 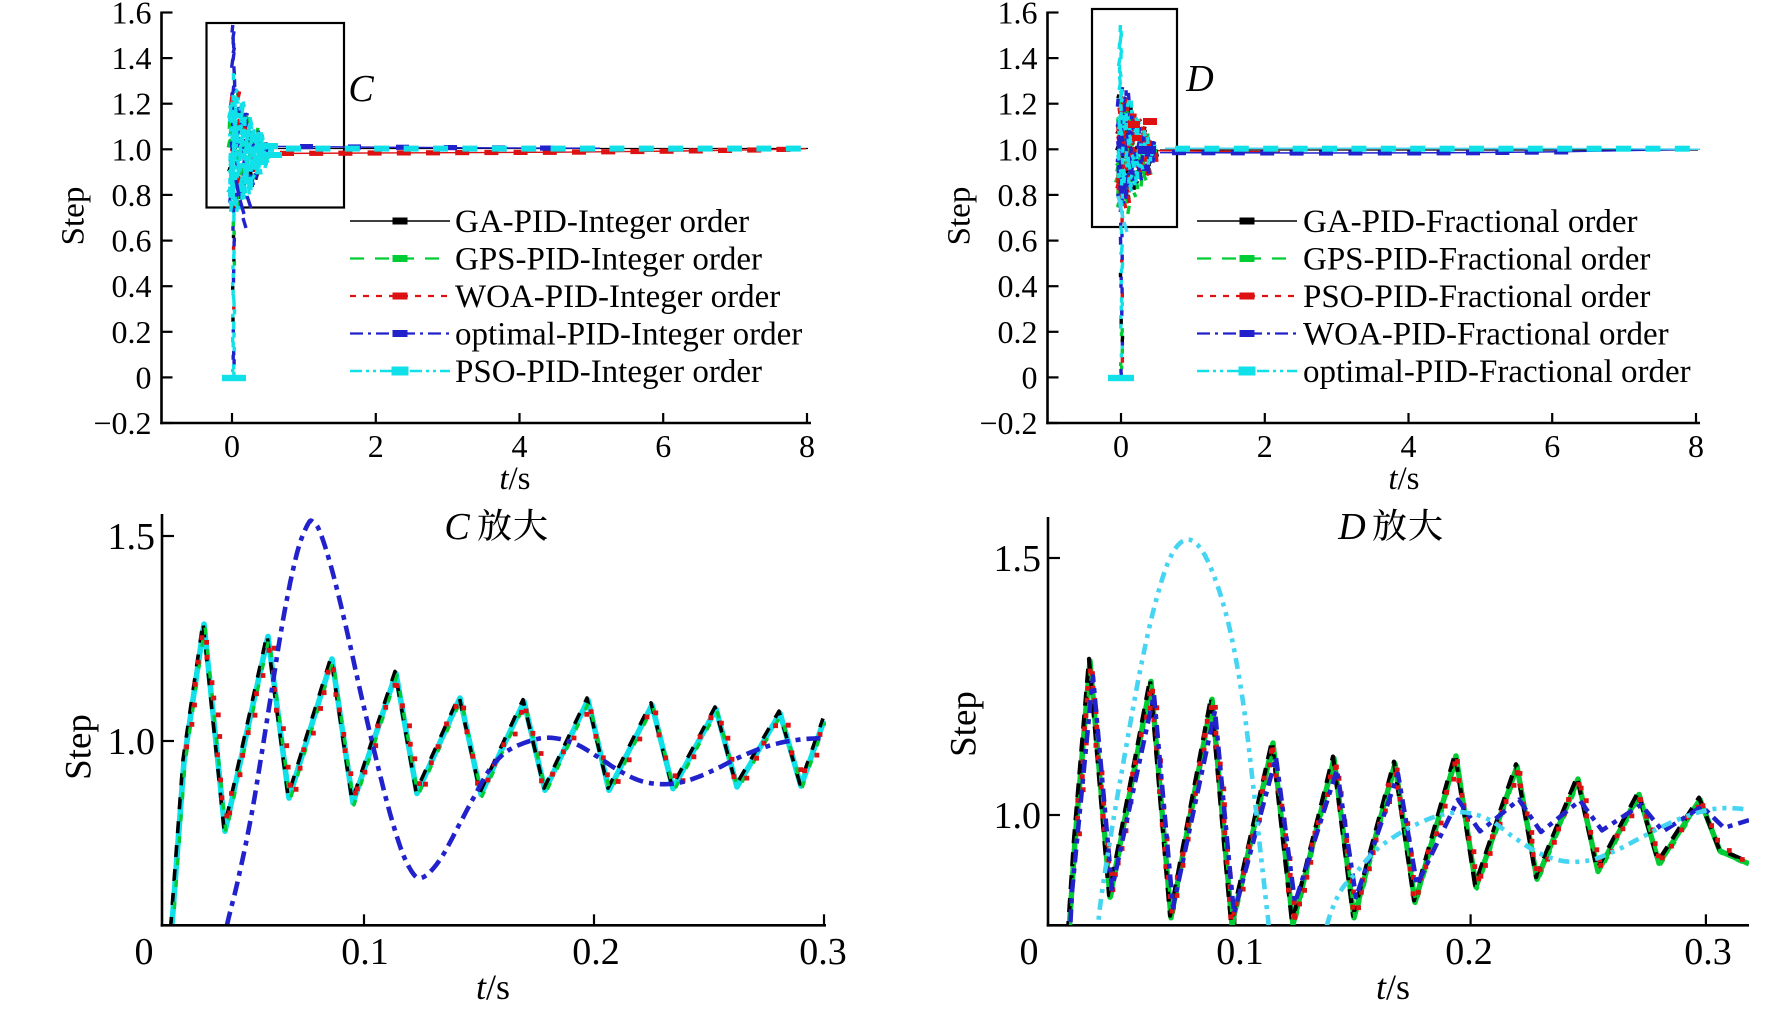 What do you see at coordinates (628, 335) in the screenshot?
I see `svg-text: optimal-PID-Integer order` at bounding box center [628, 335].